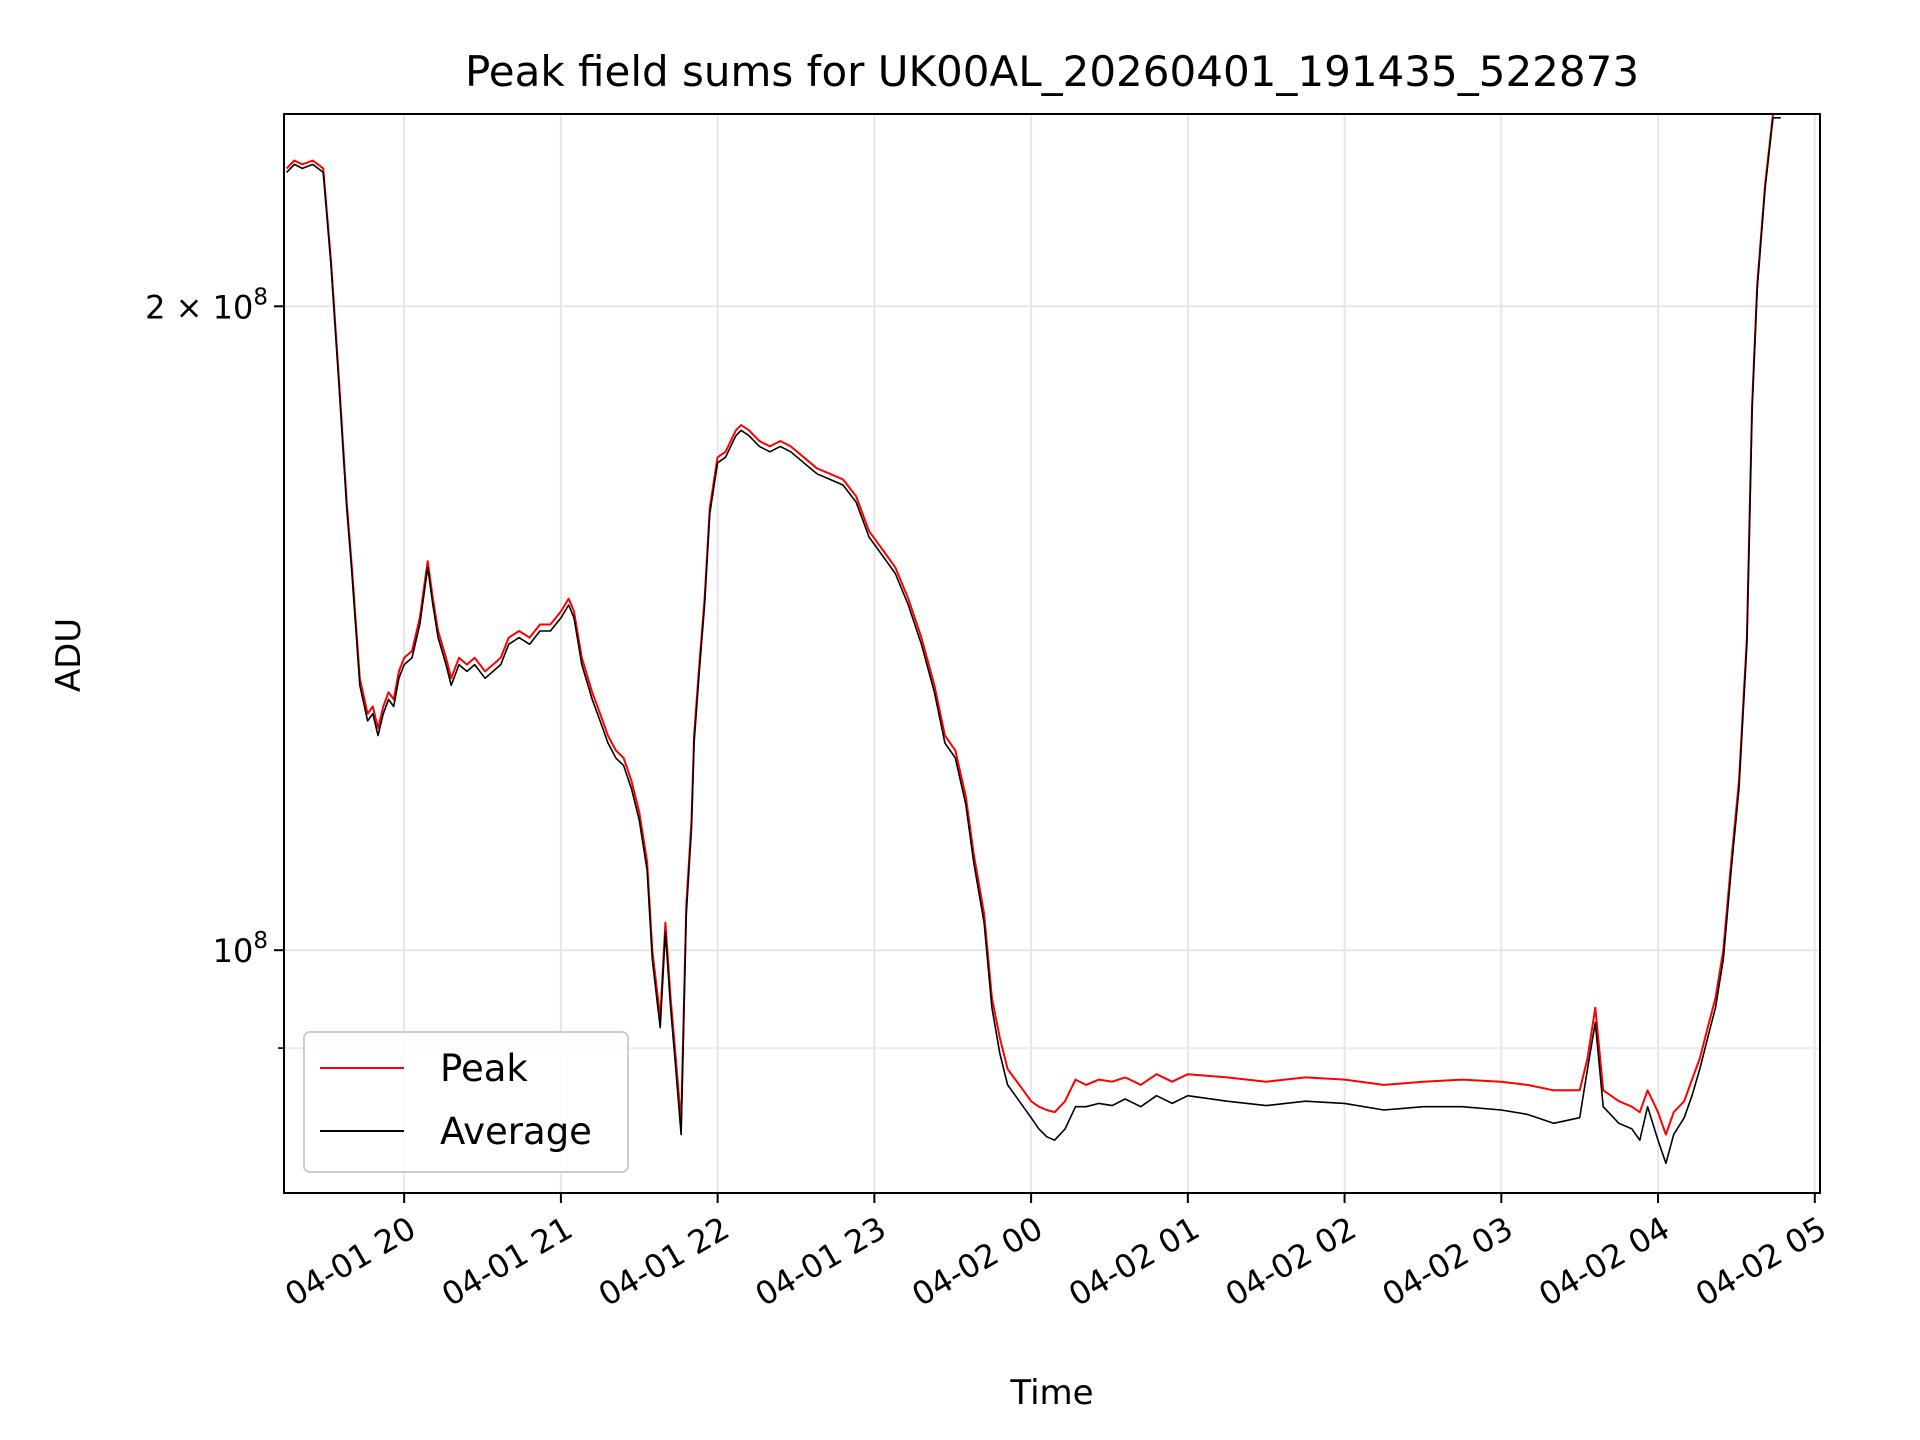  What do you see at coordinates (466, 1102) in the screenshot?
I see `legend: Peak Average` at bounding box center [466, 1102].